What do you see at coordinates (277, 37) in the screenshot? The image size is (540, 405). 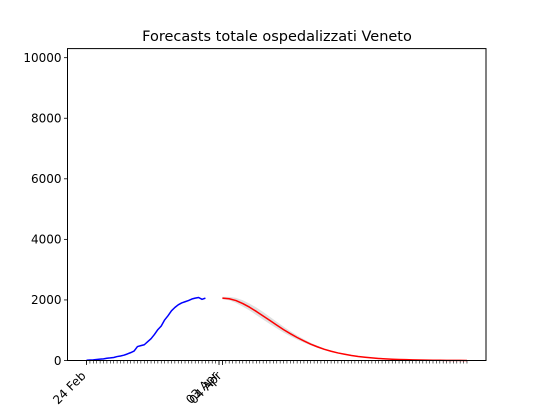 I see `chart-title: Forecasts totale ospedalizzati Veneto` at bounding box center [277, 37].